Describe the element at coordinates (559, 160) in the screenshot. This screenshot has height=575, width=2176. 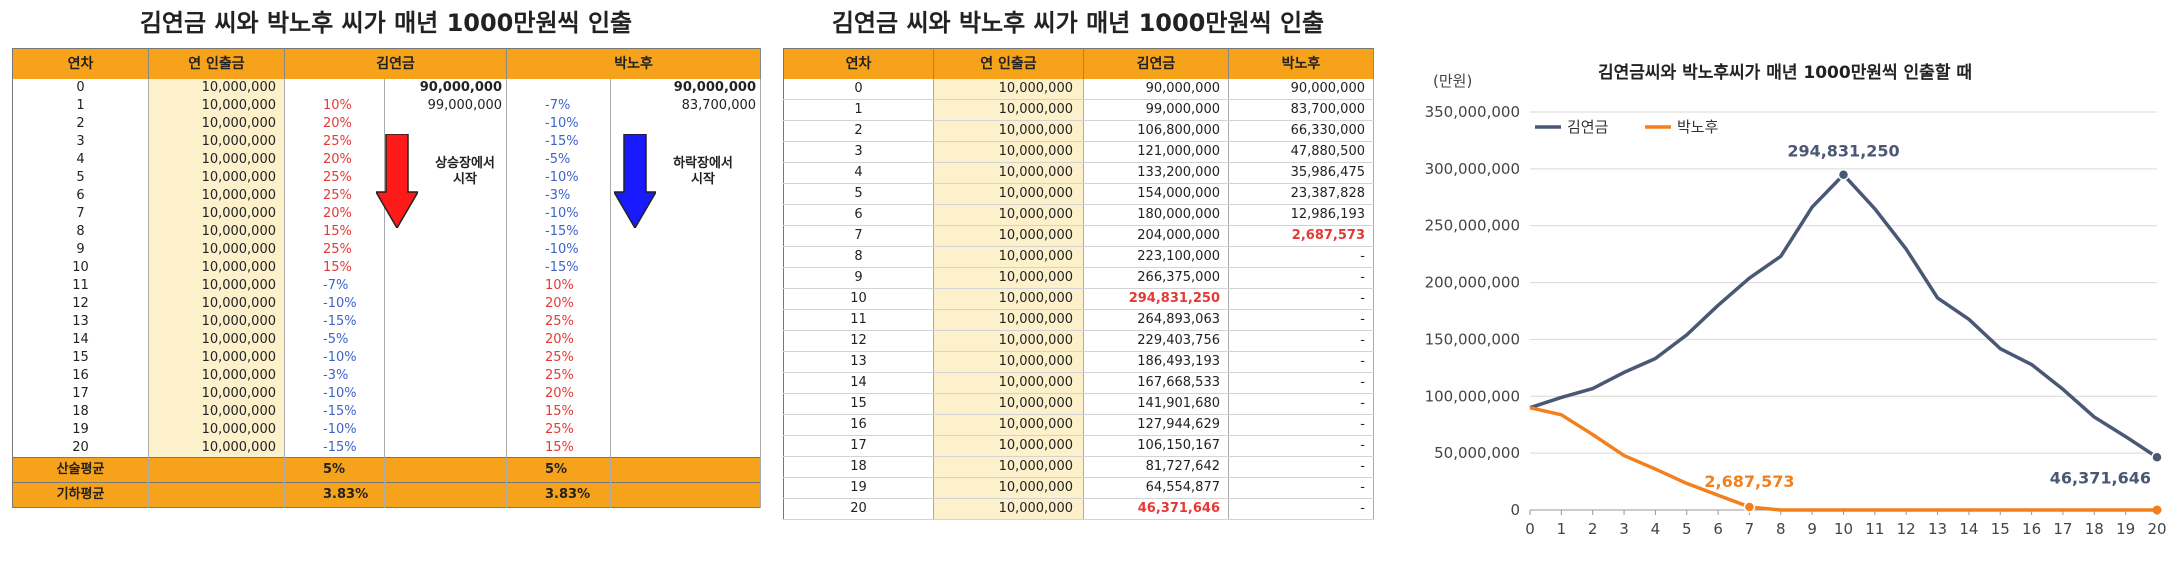
I see `table1-cell-park-return: -5%` at that location.